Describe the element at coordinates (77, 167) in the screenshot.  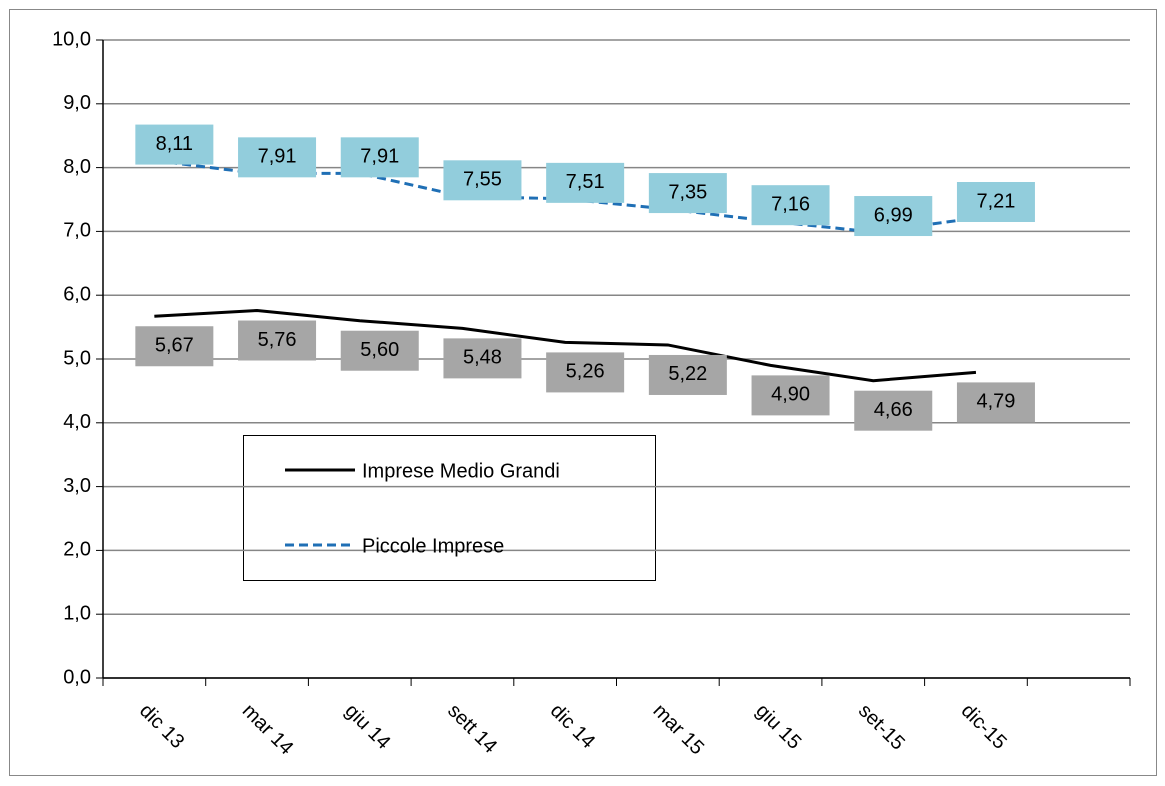
I see `y-tick-label: 8,0` at that location.